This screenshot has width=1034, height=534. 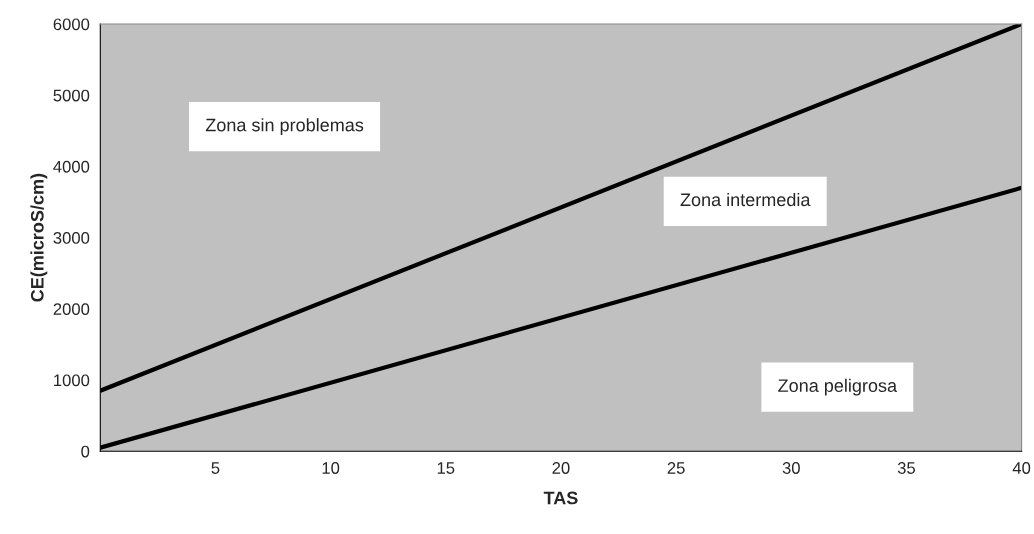 What do you see at coordinates (1021, 468) in the screenshot?
I see `x-tick-label: 40` at bounding box center [1021, 468].